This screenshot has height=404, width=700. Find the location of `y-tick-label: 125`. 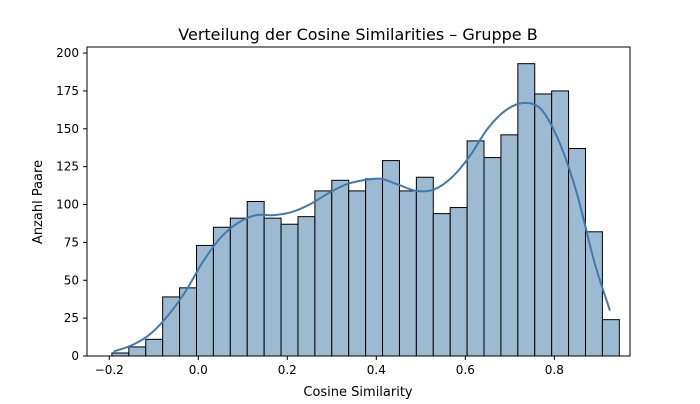

y-tick-label: 125 is located at coordinates (67, 167).